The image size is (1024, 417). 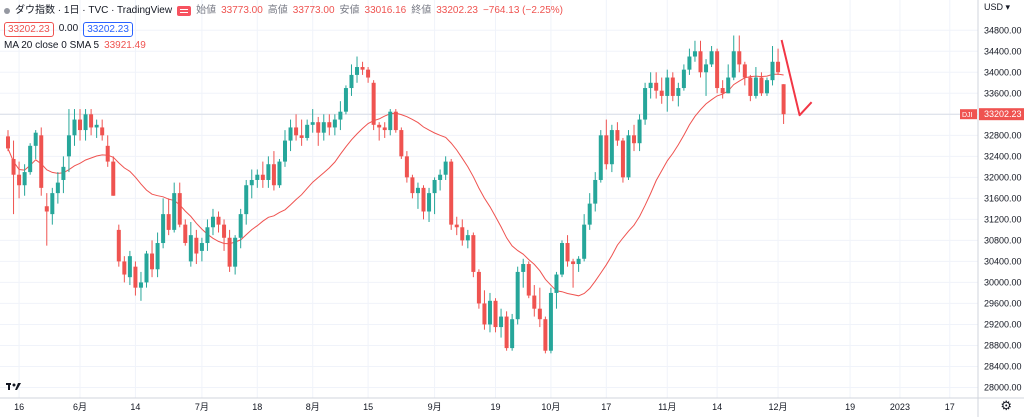 What do you see at coordinates (257, 407) in the screenshot?
I see `time-tick-label: 18` at bounding box center [257, 407].